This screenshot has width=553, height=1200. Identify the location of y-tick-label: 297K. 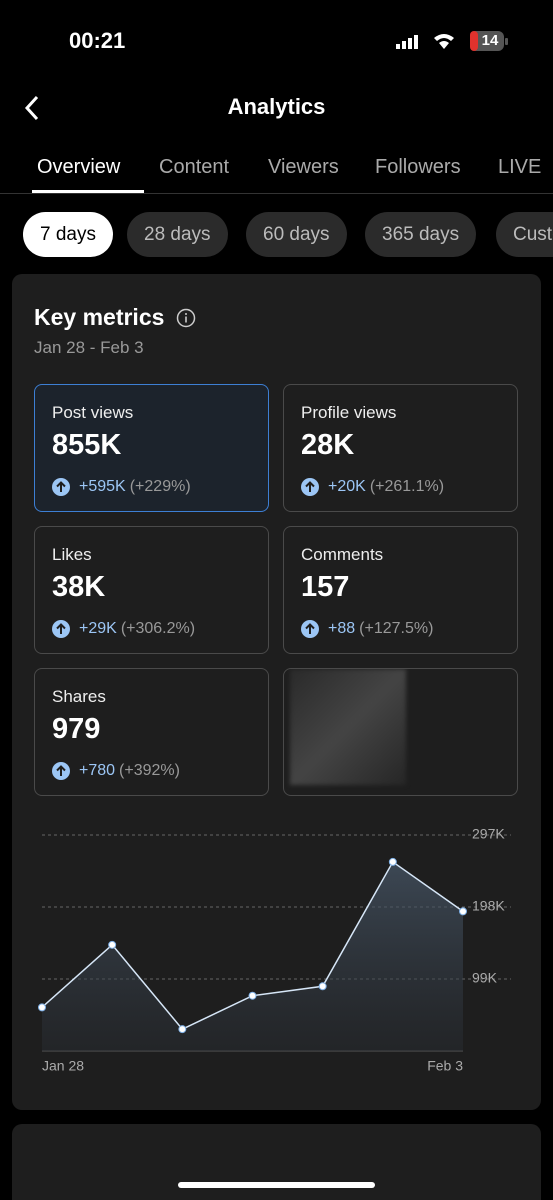
(488, 834).